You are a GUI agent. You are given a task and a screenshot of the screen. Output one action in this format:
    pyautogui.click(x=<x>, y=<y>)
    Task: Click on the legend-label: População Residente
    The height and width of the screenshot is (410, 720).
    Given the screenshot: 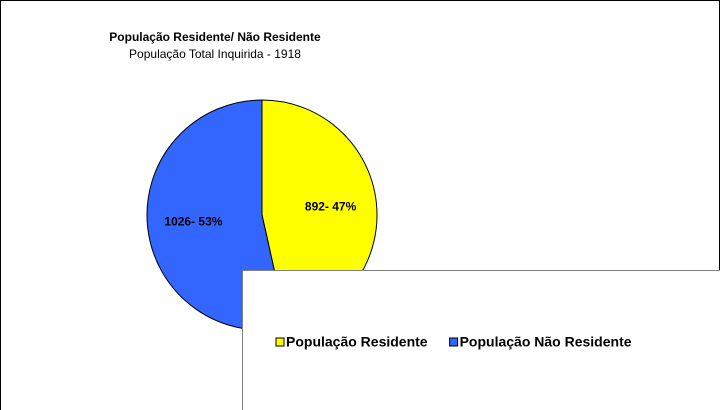 What is the action you would take?
    pyautogui.click(x=357, y=342)
    